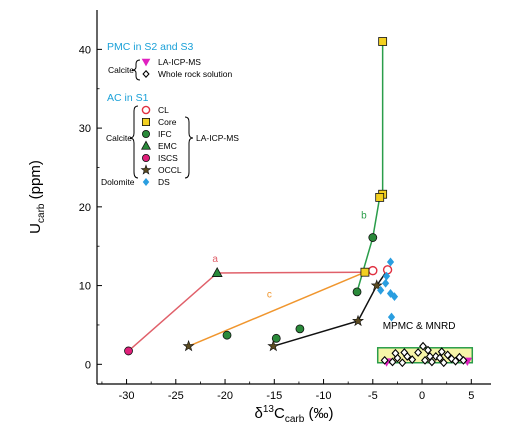 The image size is (522, 434). I want to click on x-tick-label: -20, so click(225, 396).